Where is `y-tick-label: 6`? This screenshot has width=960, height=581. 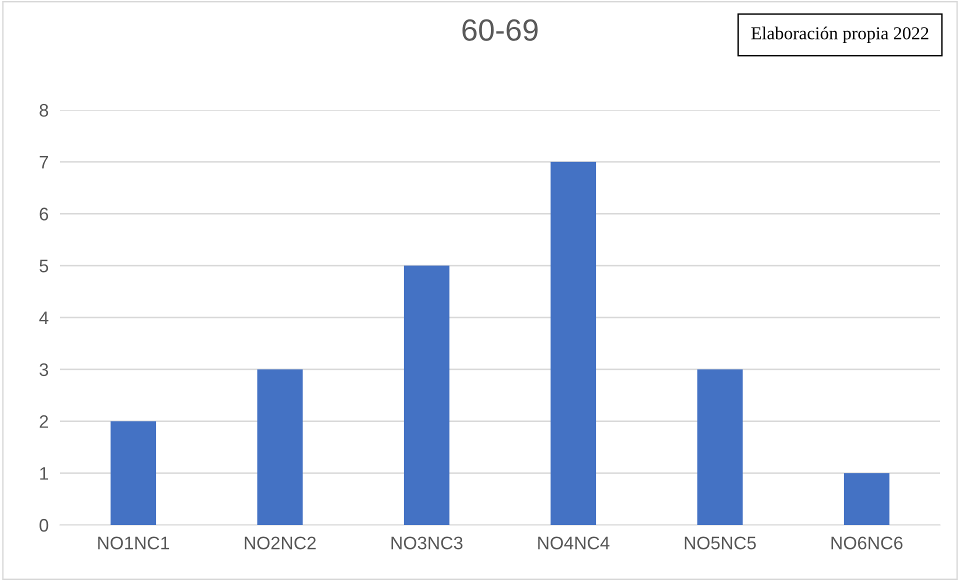 y-tick-label: 6 is located at coordinates (44, 214).